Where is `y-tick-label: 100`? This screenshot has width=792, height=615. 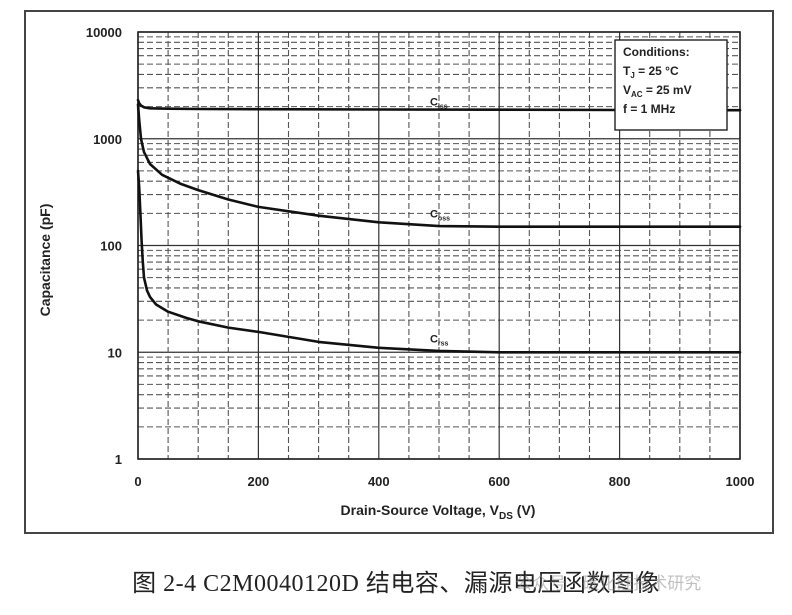 y-tick-label: 100 is located at coordinates (111, 246).